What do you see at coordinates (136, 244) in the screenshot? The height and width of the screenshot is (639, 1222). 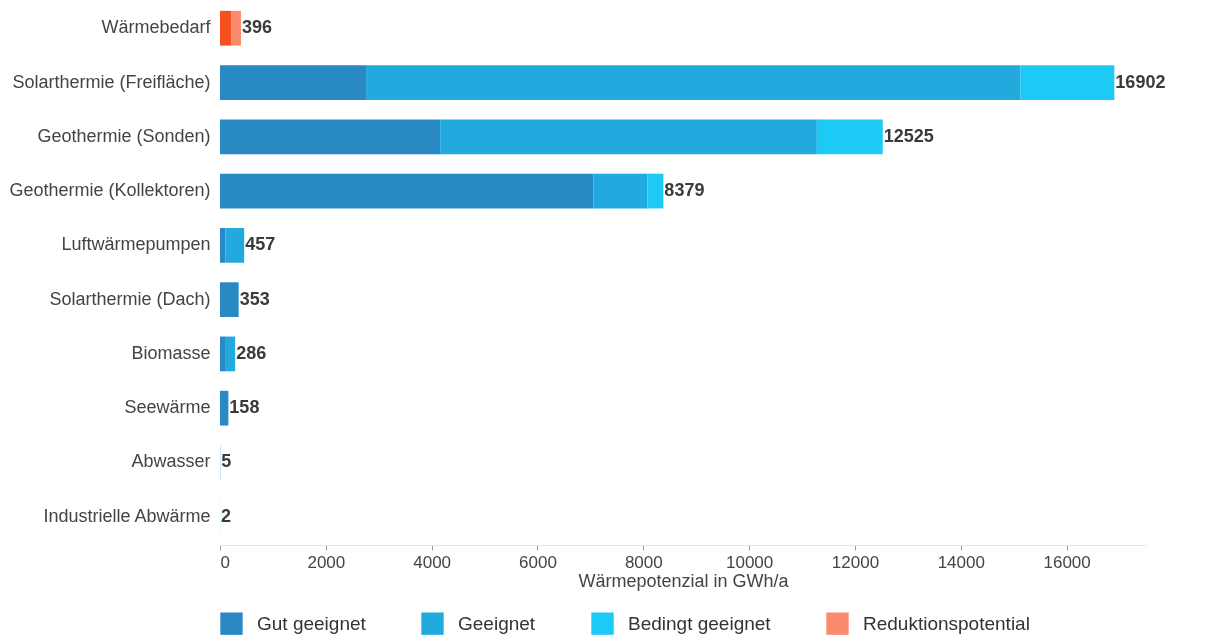 I see `y-tick-label: Luftwärmepumpen` at bounding box center [136, 244].